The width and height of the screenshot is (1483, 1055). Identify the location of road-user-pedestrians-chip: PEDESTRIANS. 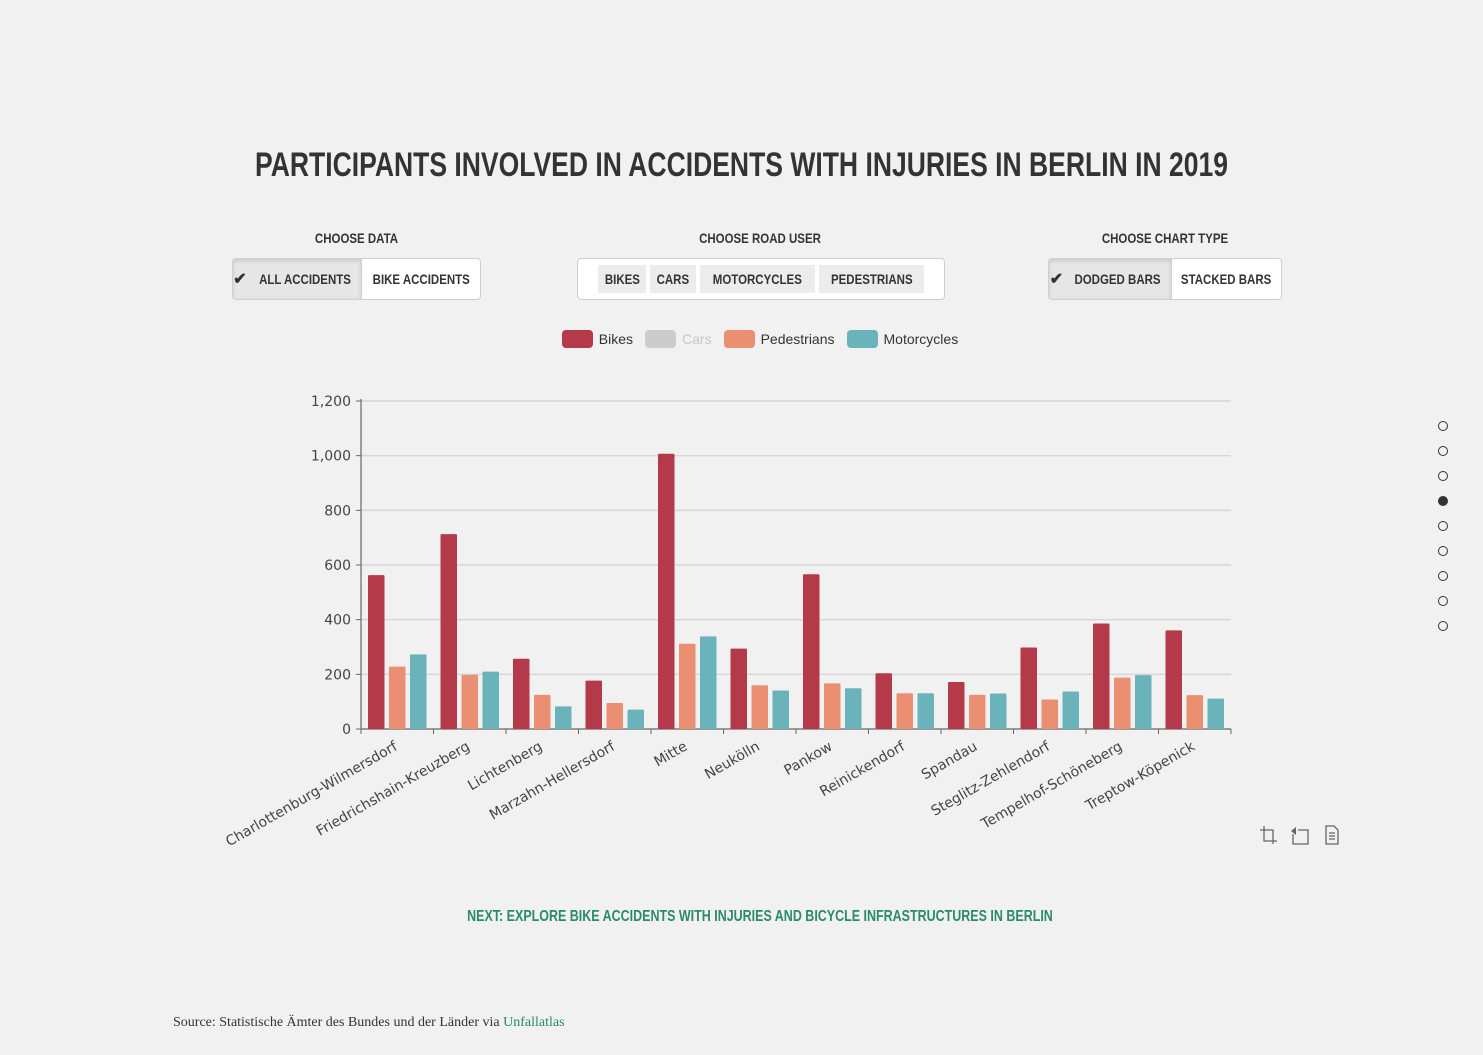
(871, 279).